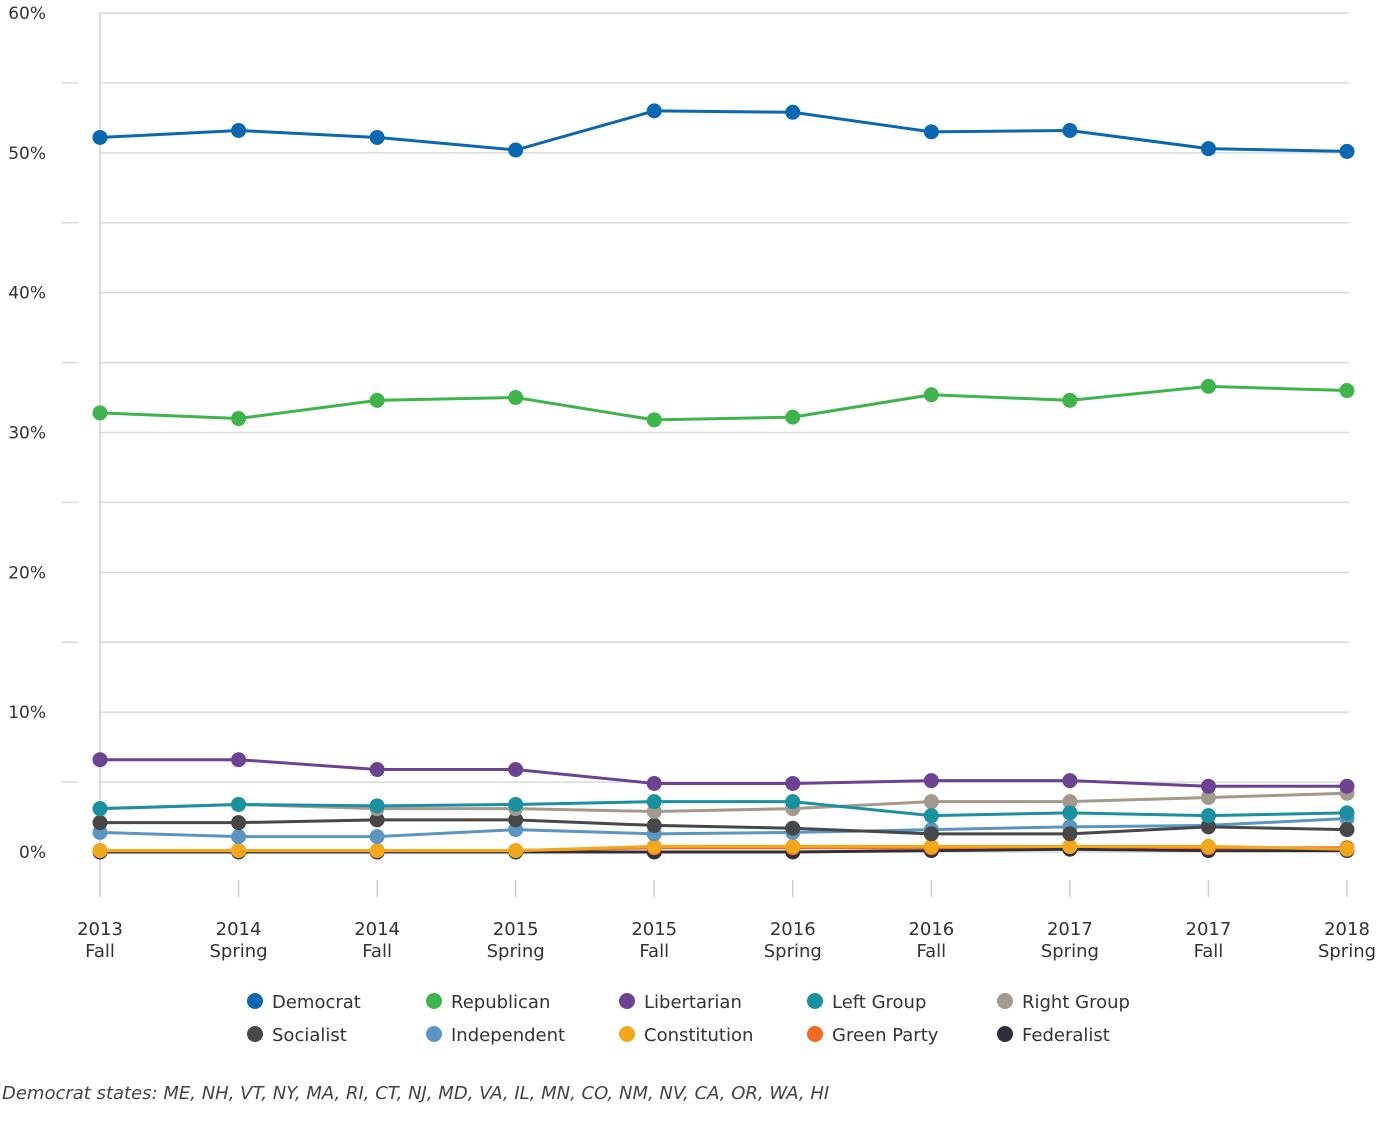 Image resolution: width=1380 pixels, height=1140 pixels. I want to click on y-tick-label: 20%, so click(27, 573).